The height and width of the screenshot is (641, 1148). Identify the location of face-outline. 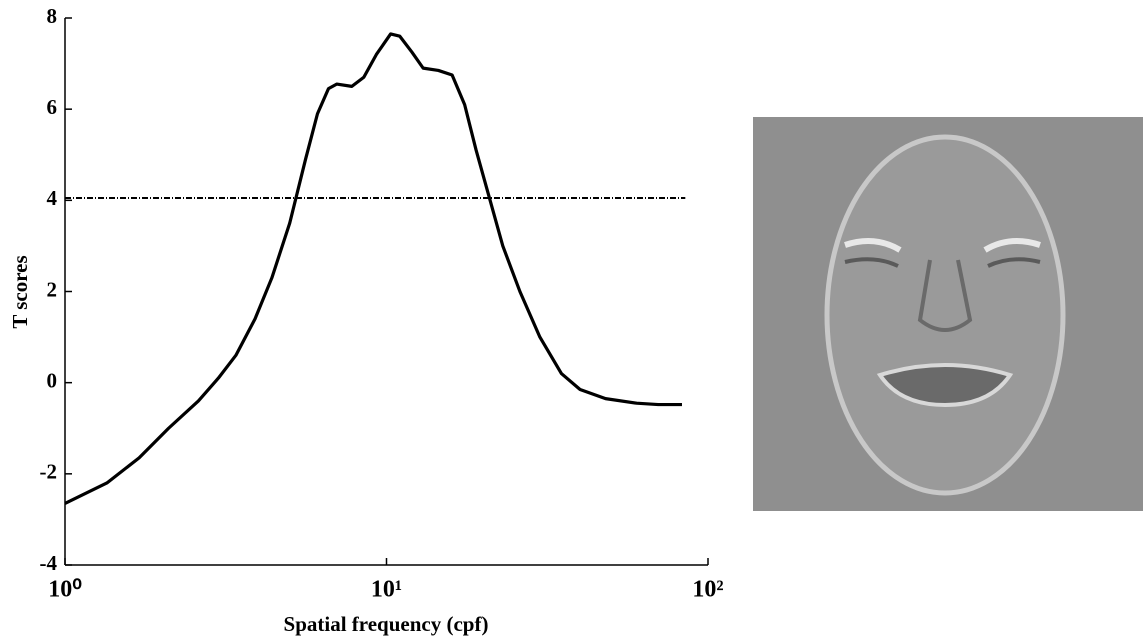
(945, 315).